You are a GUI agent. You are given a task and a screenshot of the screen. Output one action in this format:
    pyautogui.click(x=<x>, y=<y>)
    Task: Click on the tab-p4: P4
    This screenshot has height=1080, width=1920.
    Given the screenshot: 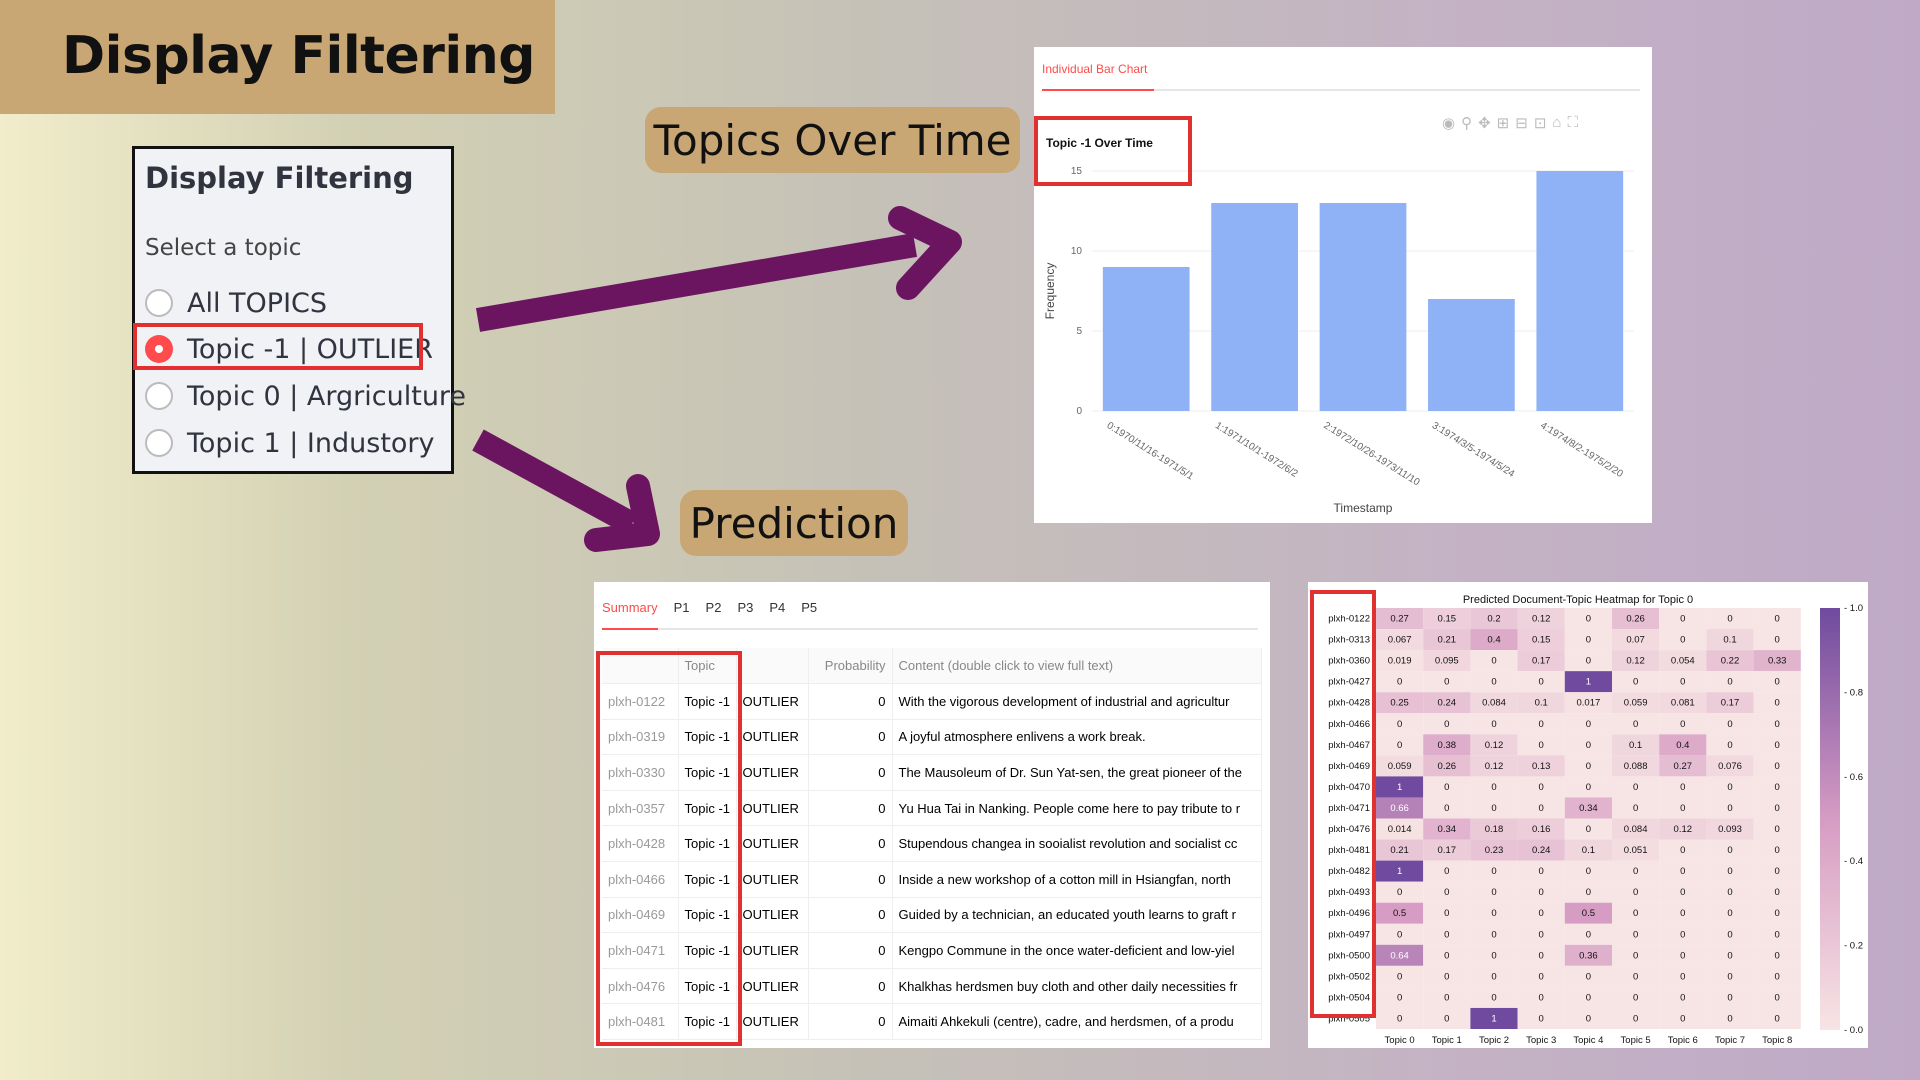 What is the action you would take?
    pyautogui.click(x=777, y=607)
    